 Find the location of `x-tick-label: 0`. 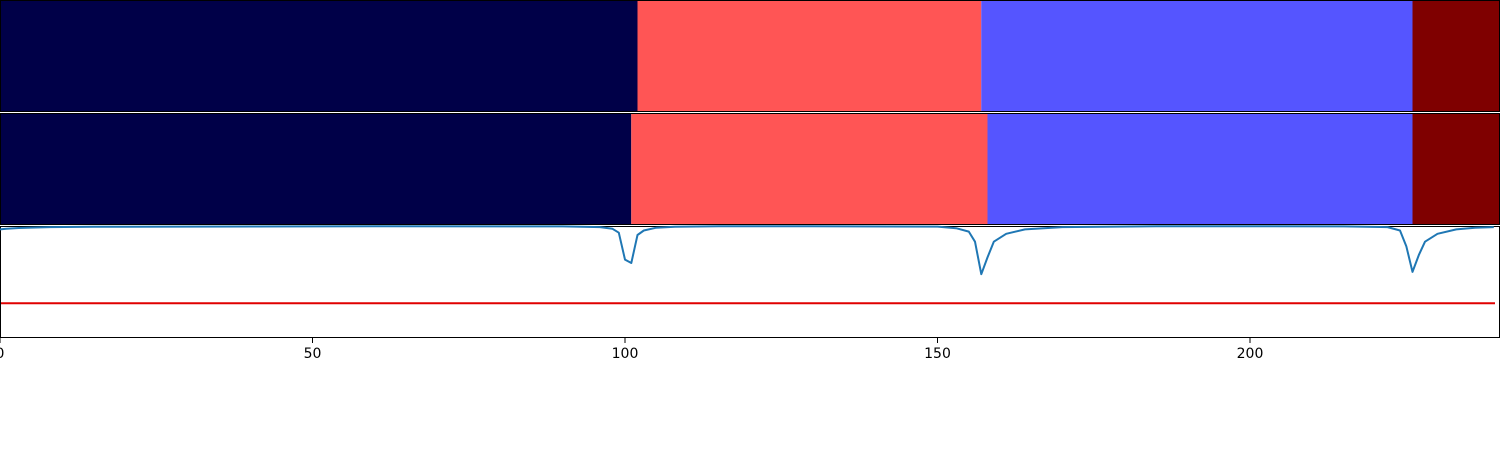

x-tick-label: 0 is located at coordinates (2, 354).